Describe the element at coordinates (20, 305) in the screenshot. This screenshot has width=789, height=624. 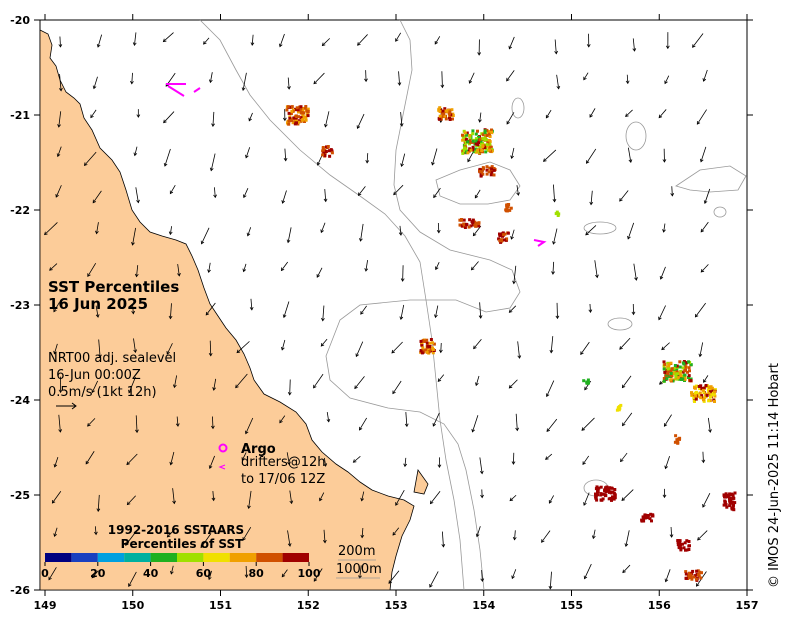
I see `y-tick-label: -23` at that location.